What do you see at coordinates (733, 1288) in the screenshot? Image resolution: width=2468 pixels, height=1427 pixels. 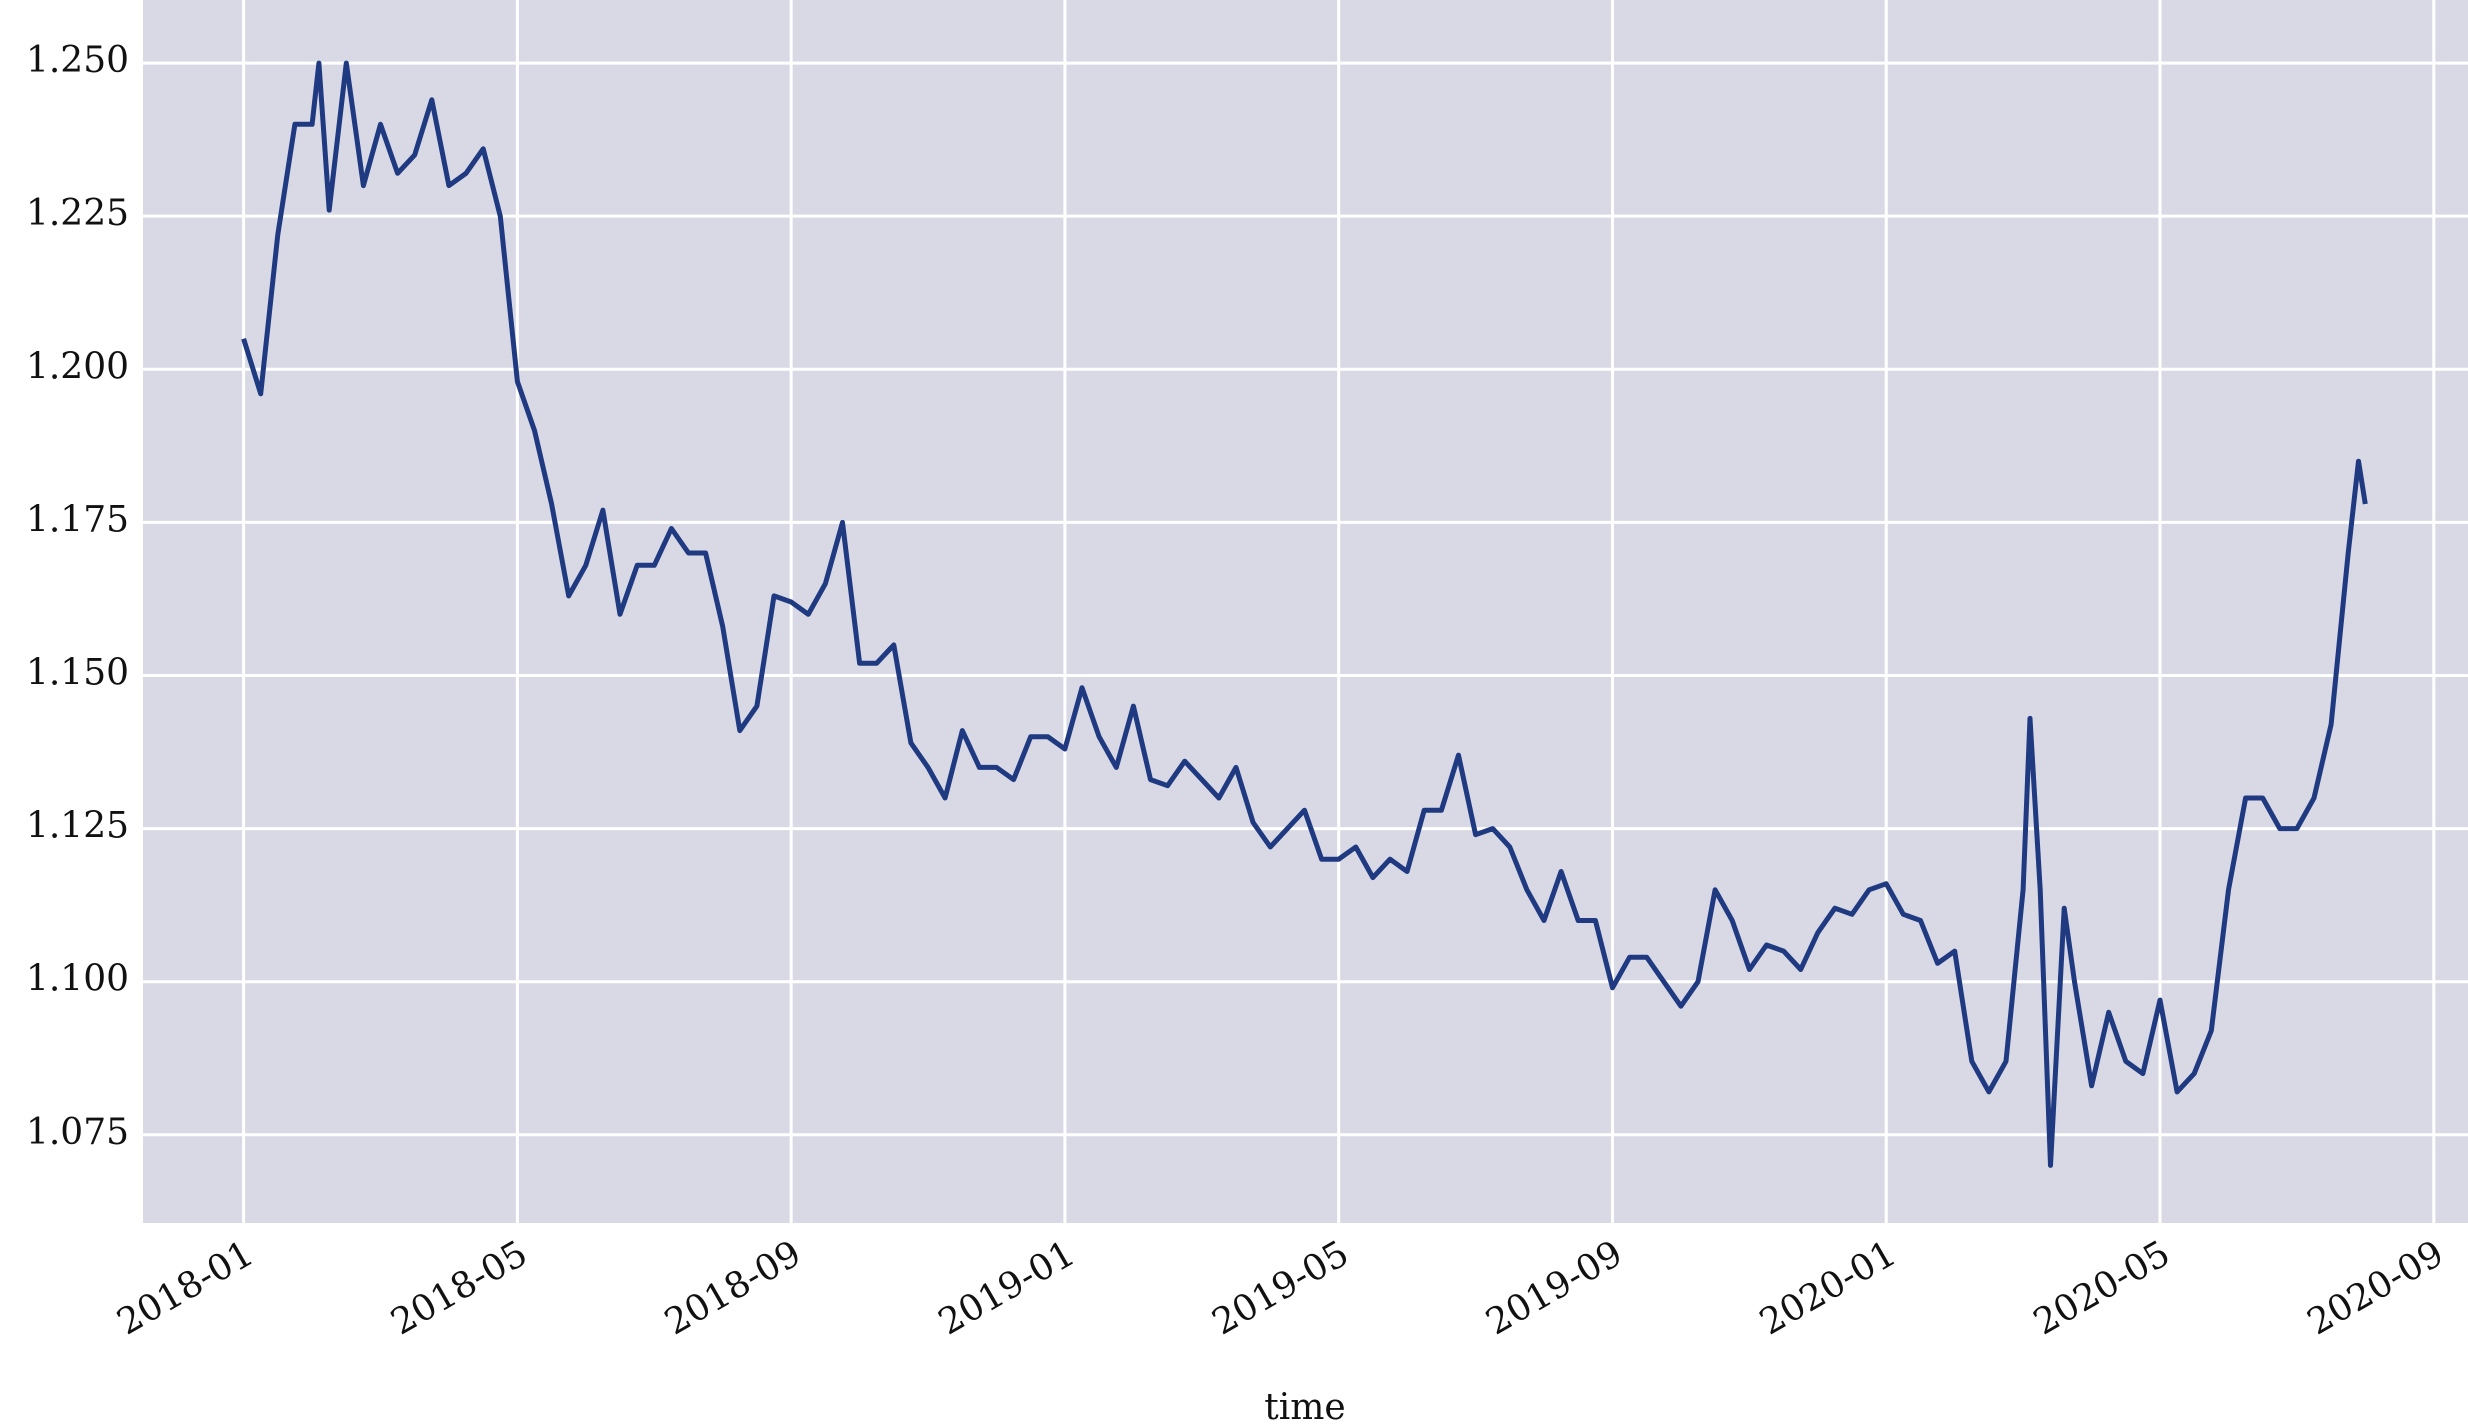 I see `x-tick-label: 2018-09` at bounding box center [733, 1288].